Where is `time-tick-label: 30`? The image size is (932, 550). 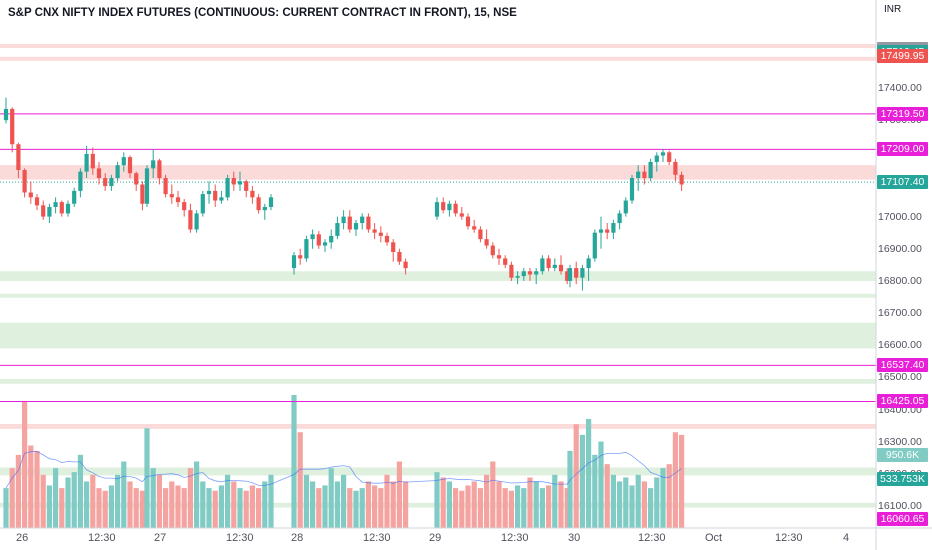
time-tick-label: 30 is located at coordinates (574, 538).